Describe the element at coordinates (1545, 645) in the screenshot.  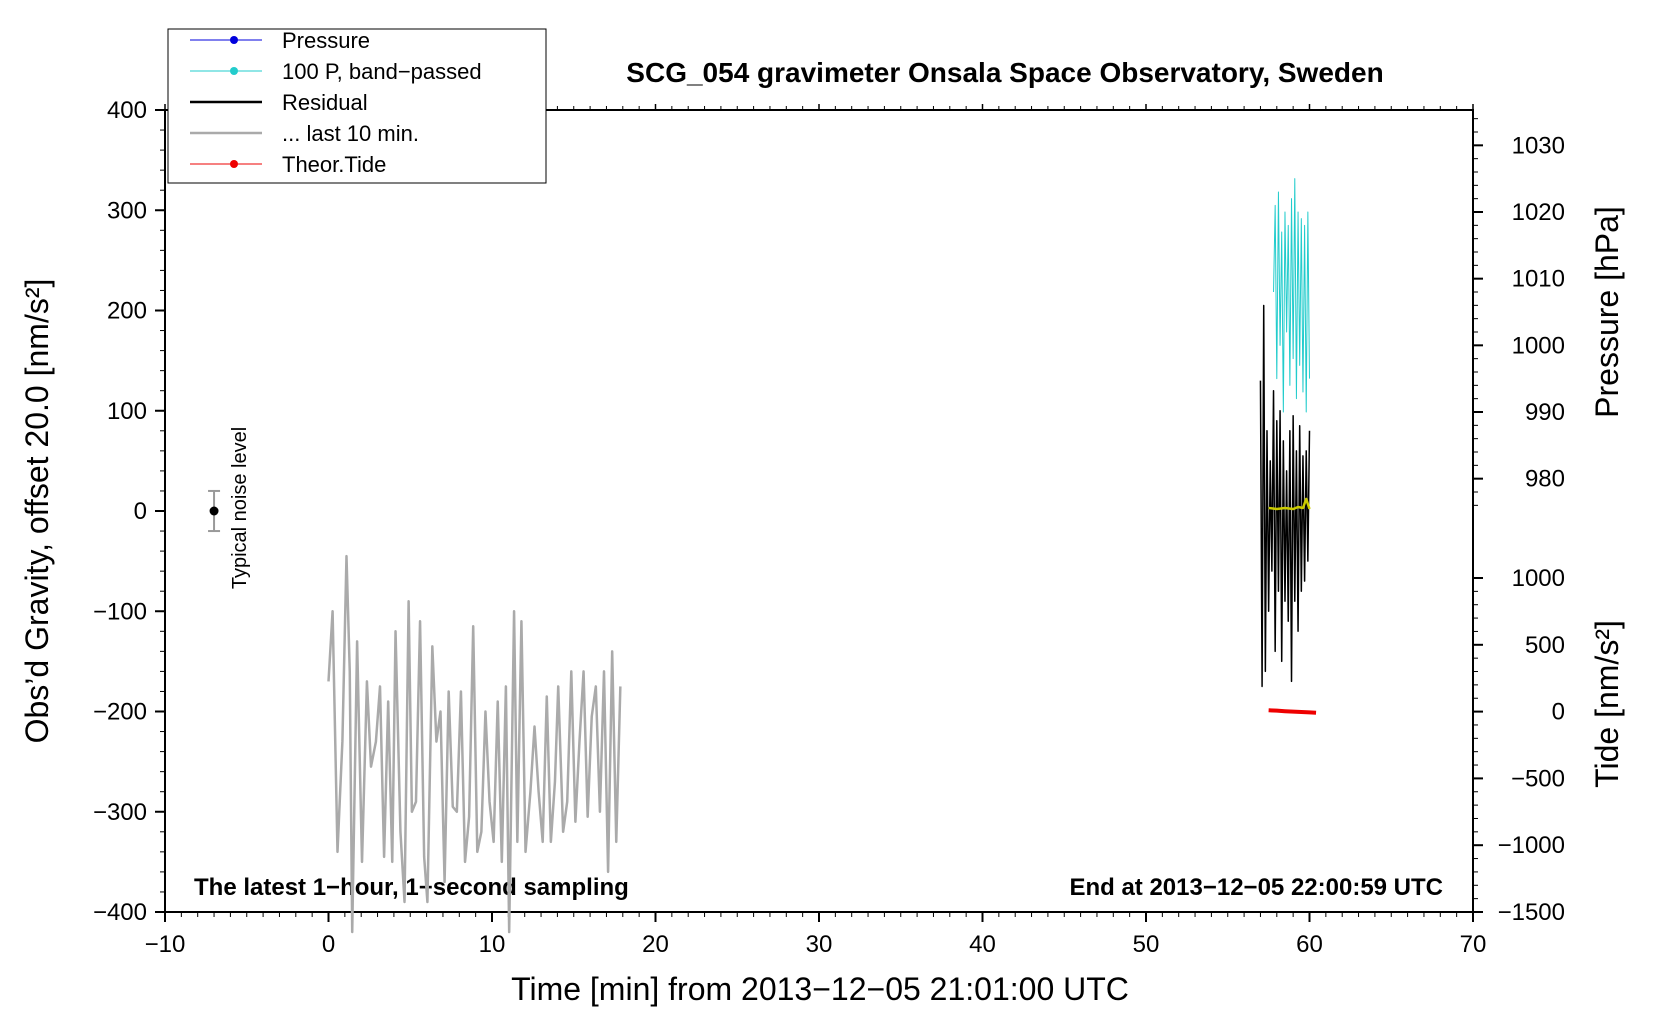
I see `tide-tick-label: 500` at that location.